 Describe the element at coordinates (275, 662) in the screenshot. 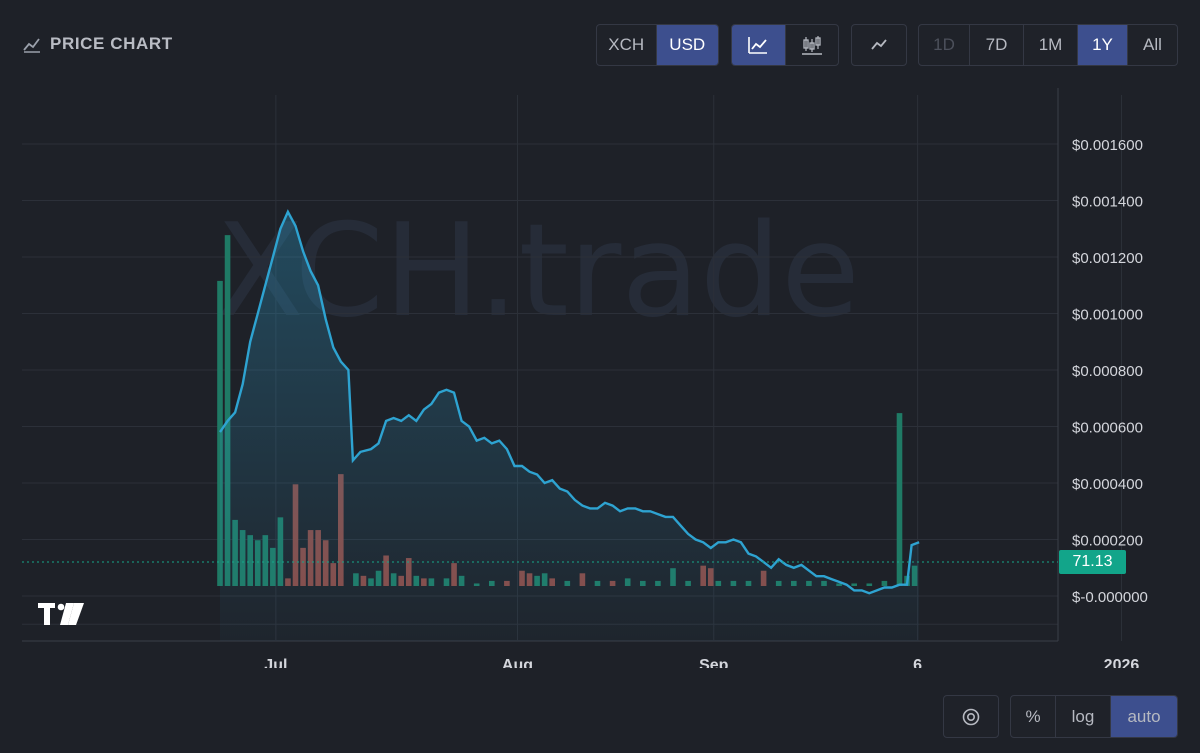

I see `x-tick-label: Jul` at that location.